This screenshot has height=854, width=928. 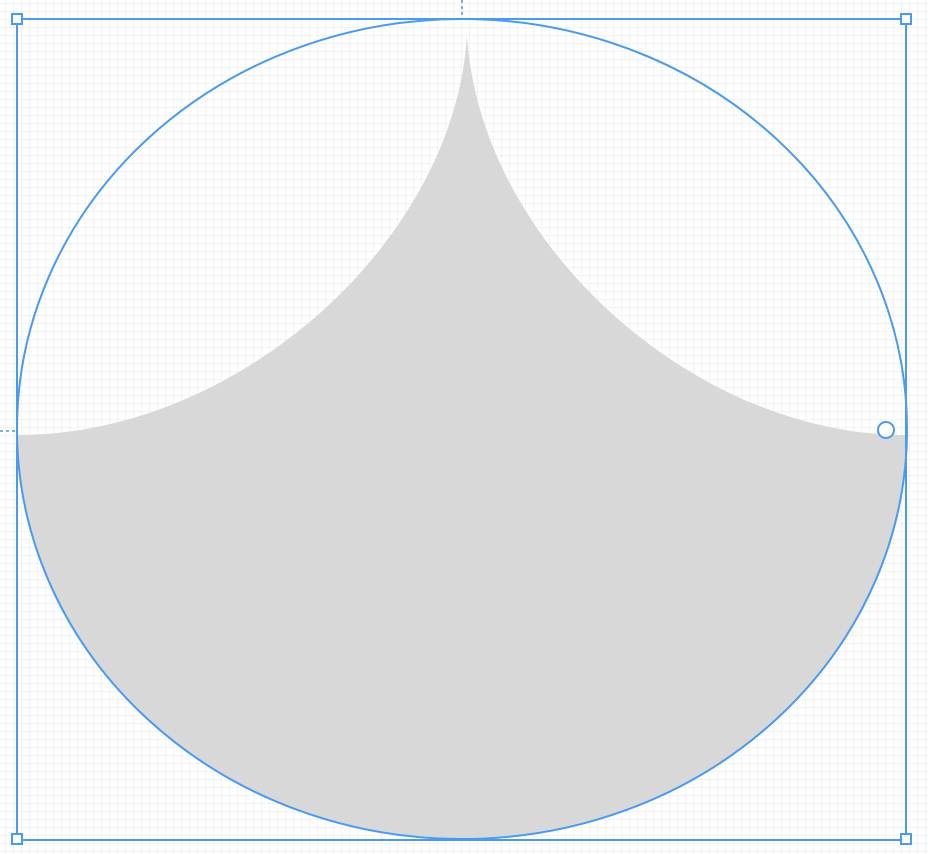 I want to click on resize-handle-top-right, so click(x=906, y=19).